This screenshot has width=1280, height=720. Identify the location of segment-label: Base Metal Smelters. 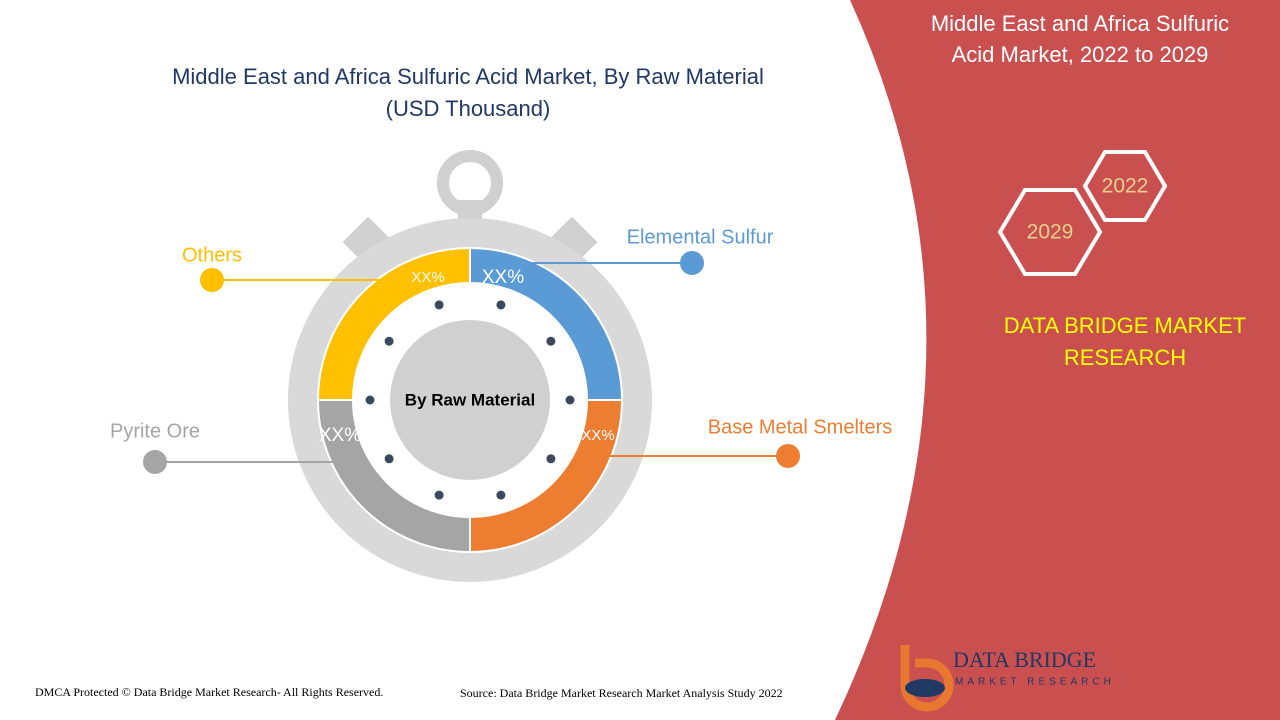
(800, 427).